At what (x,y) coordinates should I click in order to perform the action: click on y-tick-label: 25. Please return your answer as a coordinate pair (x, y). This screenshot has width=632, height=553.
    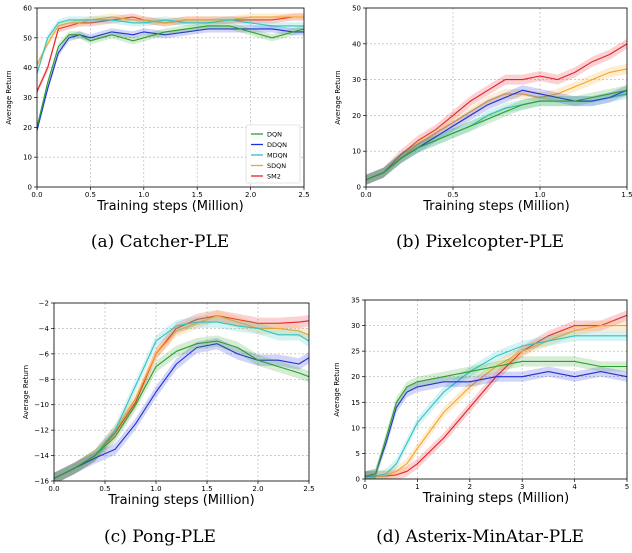
    Looking at the image, I should click on (355, 352).